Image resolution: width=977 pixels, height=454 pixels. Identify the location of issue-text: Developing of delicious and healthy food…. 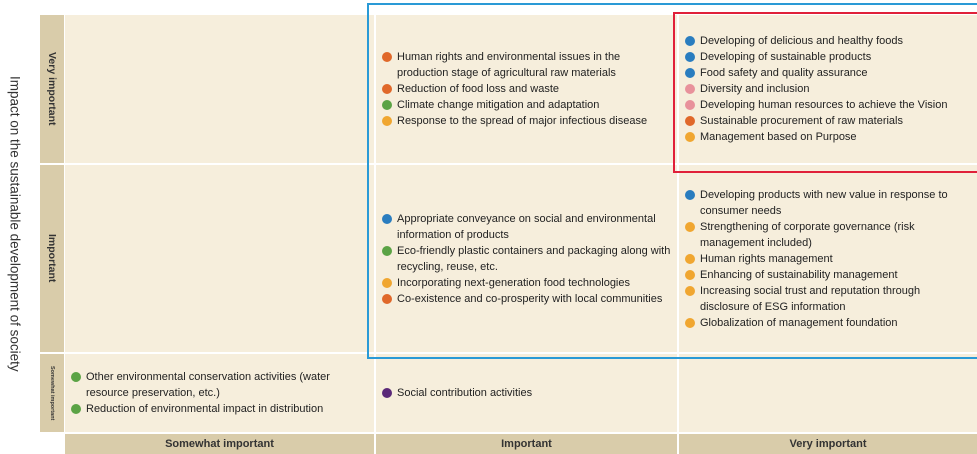
(802, 41).